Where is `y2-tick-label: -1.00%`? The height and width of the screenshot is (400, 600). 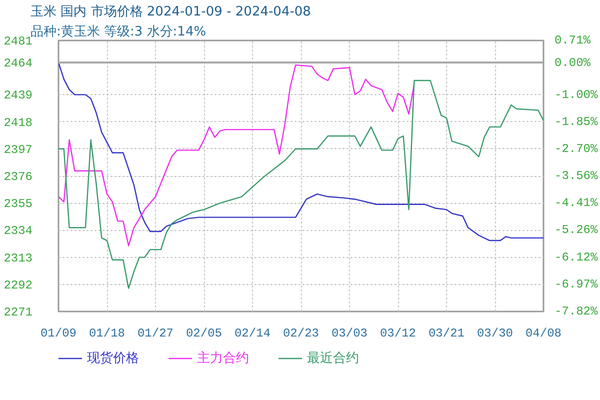 y2-tick-label: -1.00% is located at coordinates (576, 95).